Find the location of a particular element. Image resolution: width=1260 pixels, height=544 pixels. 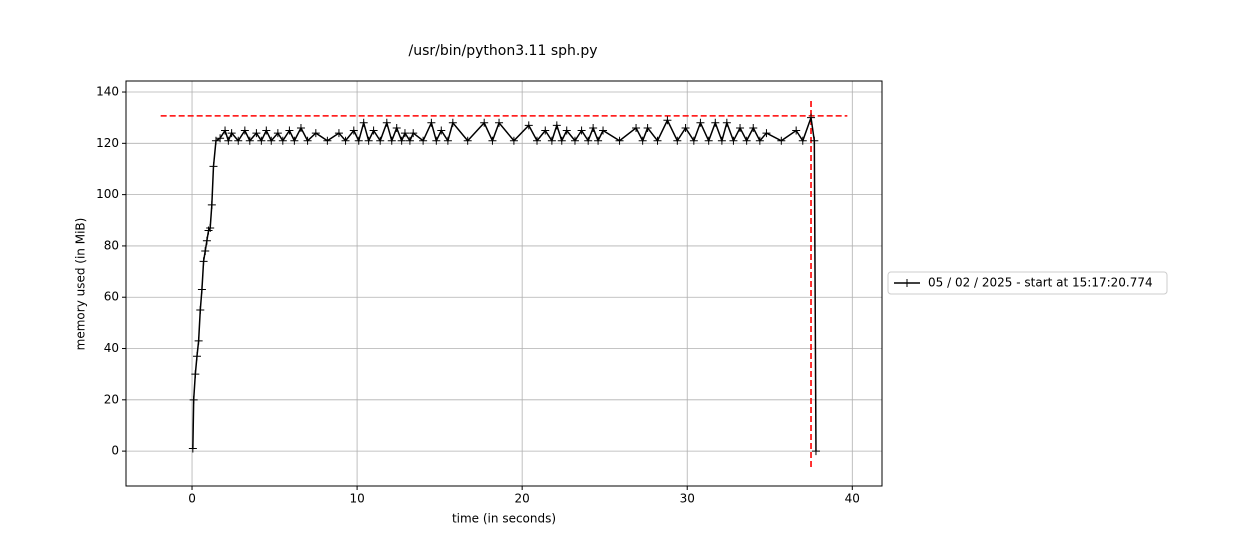

y-tick-label: 40 is located at coordinates (111, 348).